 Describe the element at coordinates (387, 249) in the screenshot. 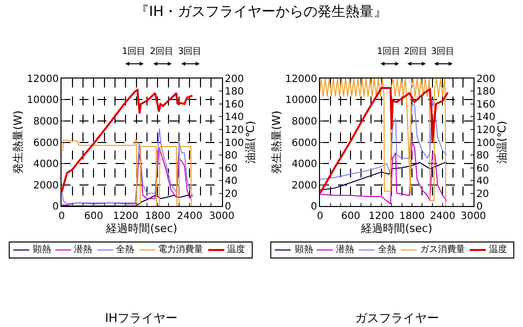

I see `legend-label: 全熱` at that location.